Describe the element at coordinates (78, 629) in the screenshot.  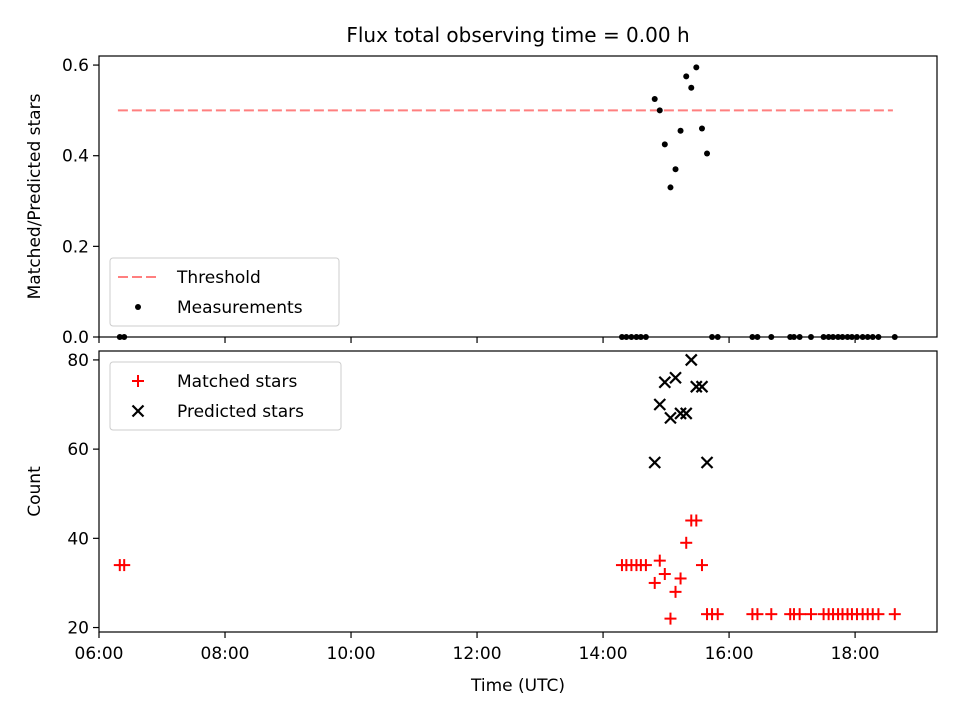
I see `bottom-y-tick-label: 20` at that location.